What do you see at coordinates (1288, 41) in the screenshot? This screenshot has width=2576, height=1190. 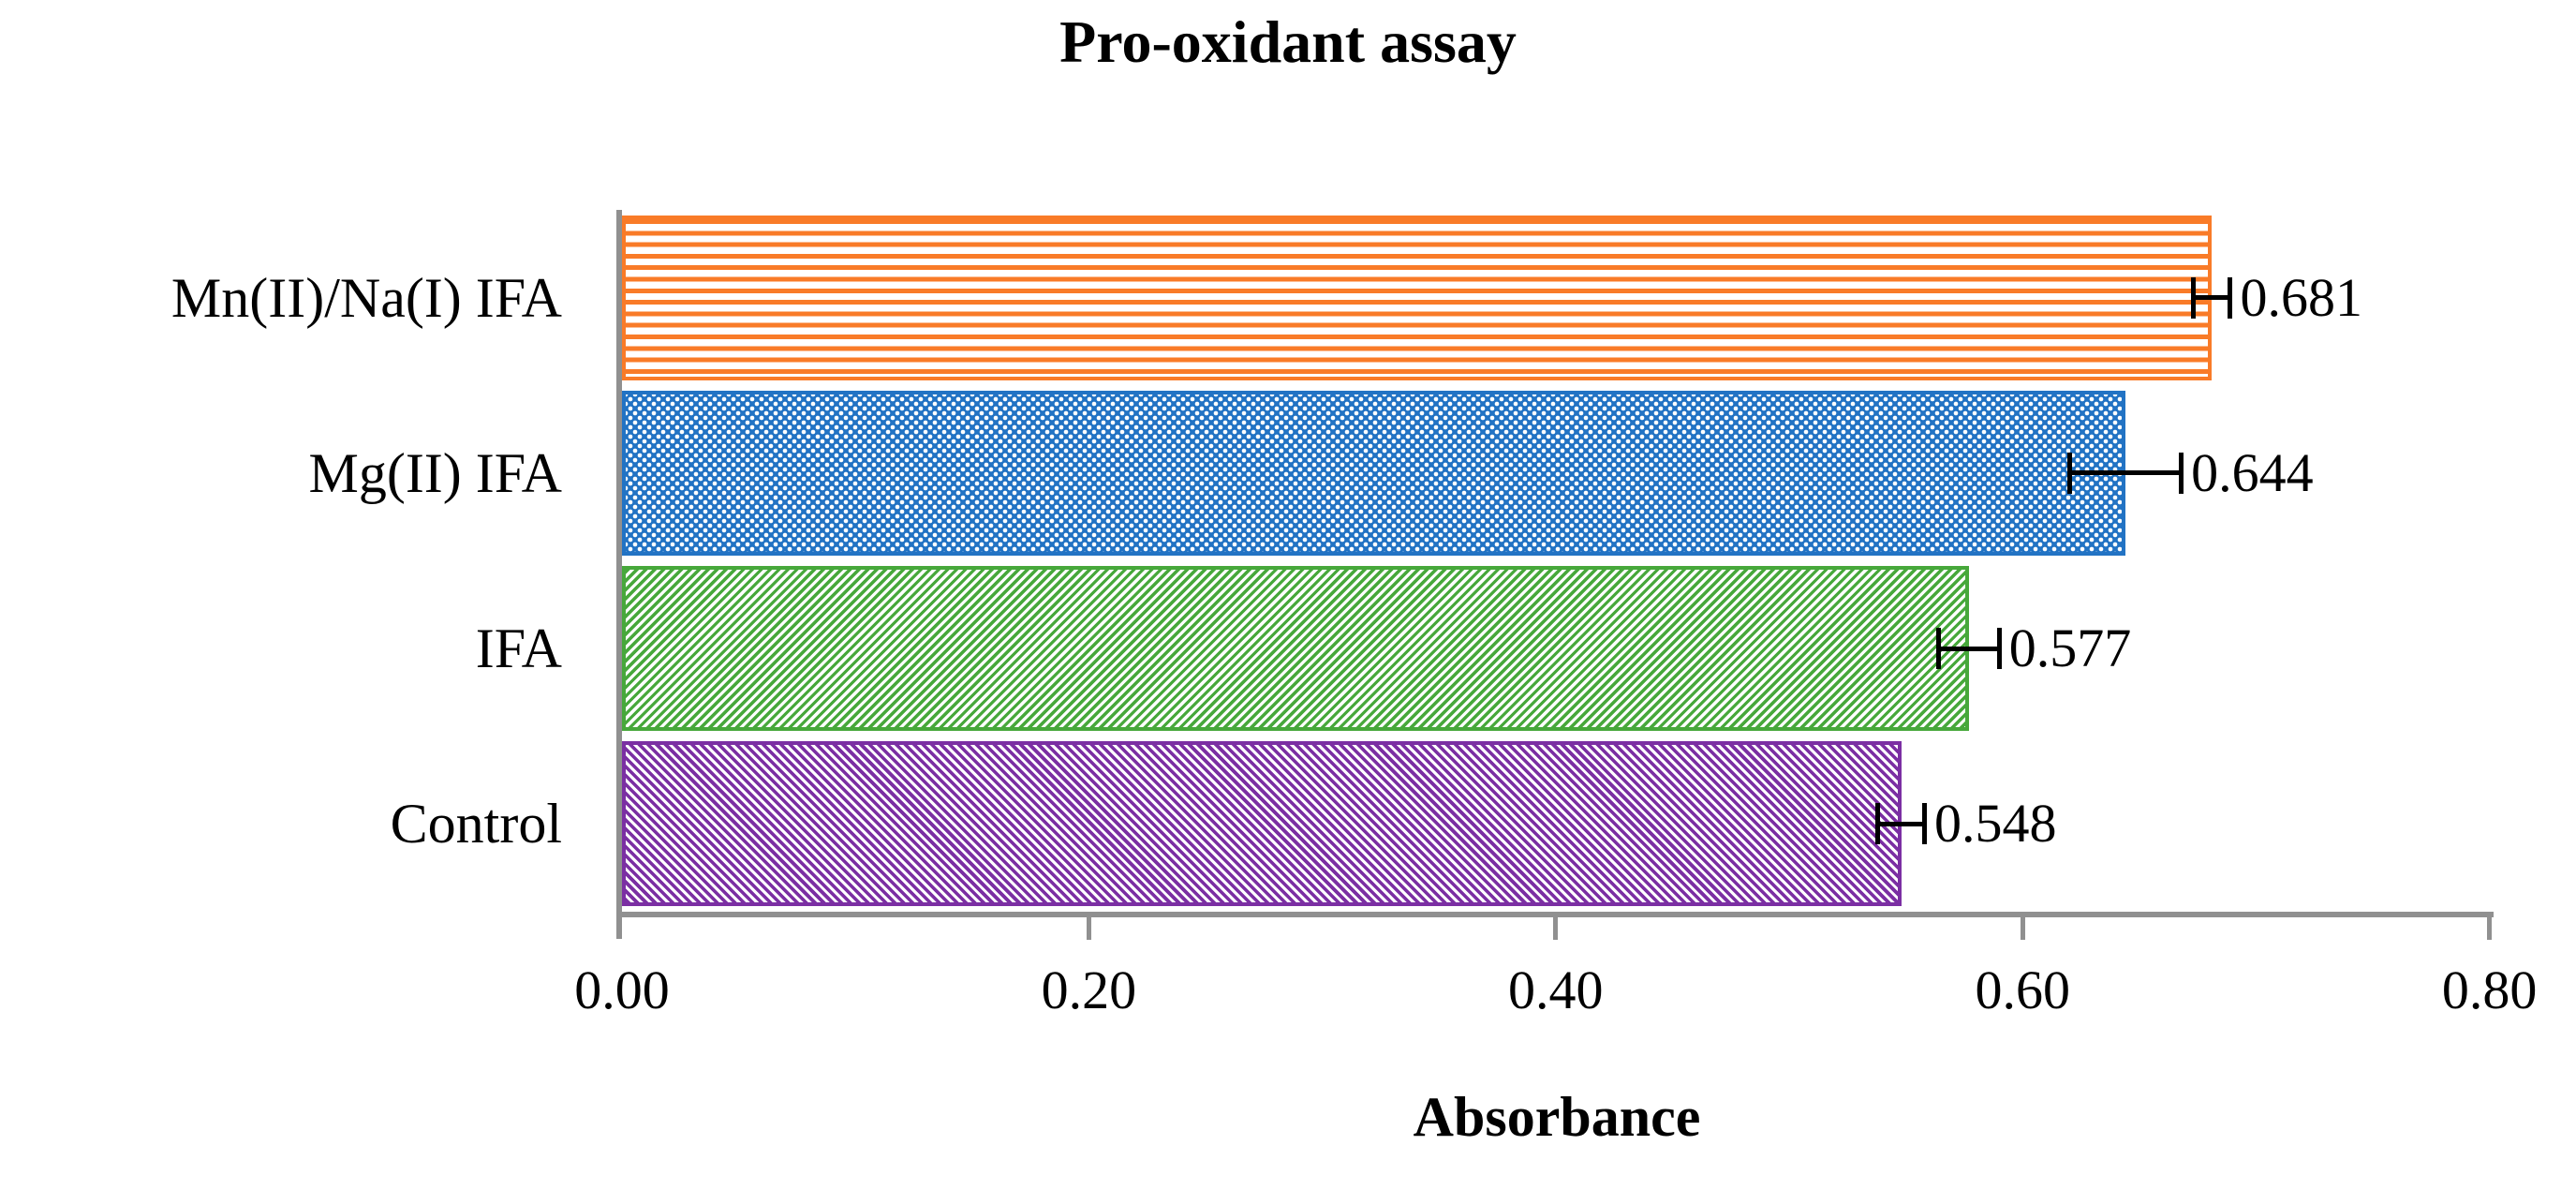 I see `chart-title: Pro-oxidant assay` at bounding box center [1288, 41].